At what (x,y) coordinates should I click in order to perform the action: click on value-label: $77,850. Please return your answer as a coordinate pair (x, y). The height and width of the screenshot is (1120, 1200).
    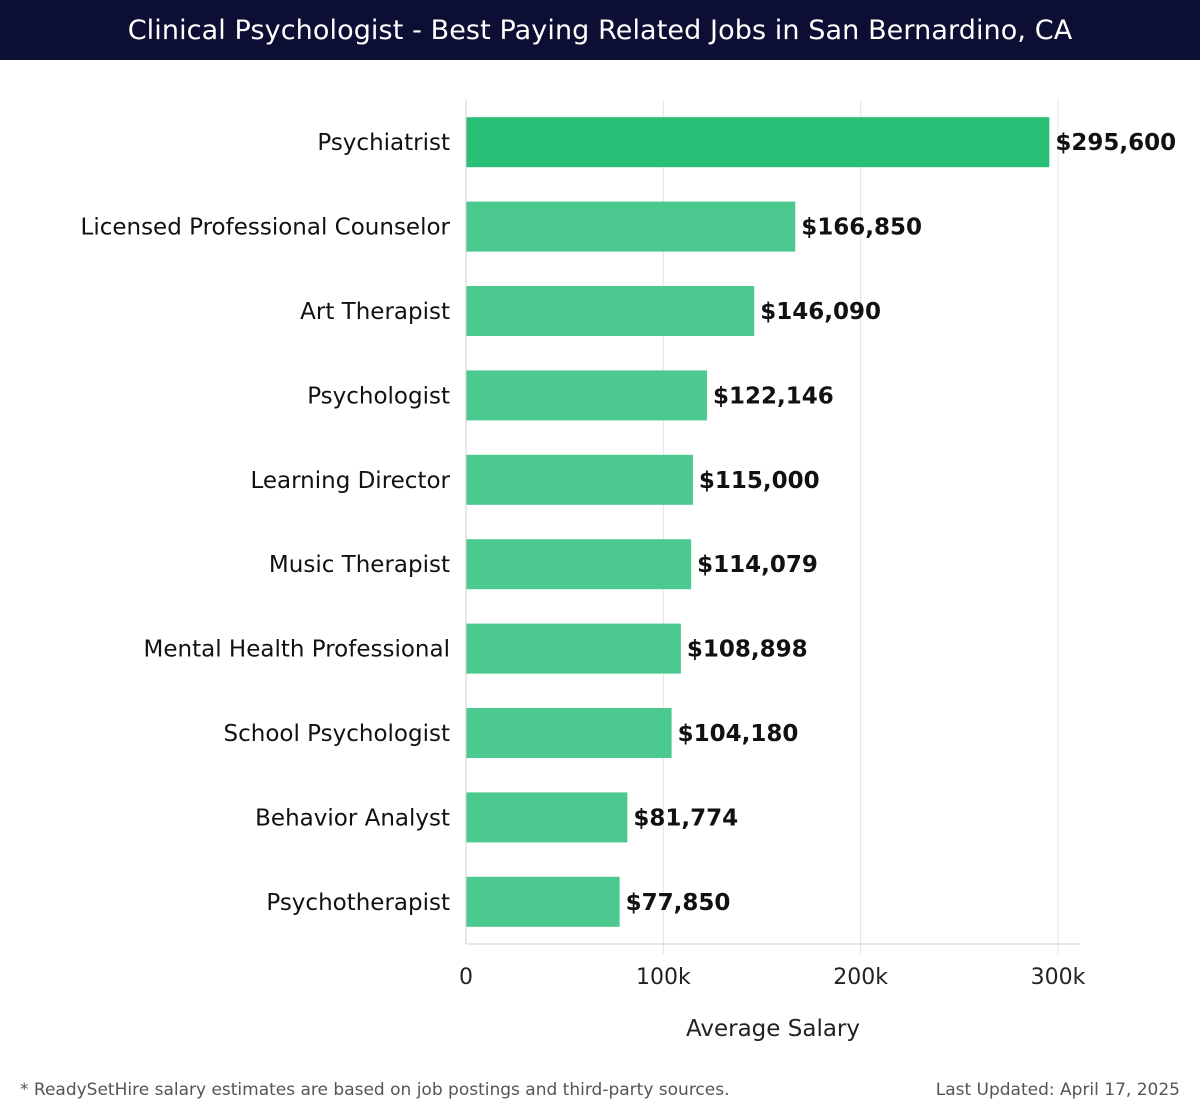
    Looking at the image, I should click on (678, 903).